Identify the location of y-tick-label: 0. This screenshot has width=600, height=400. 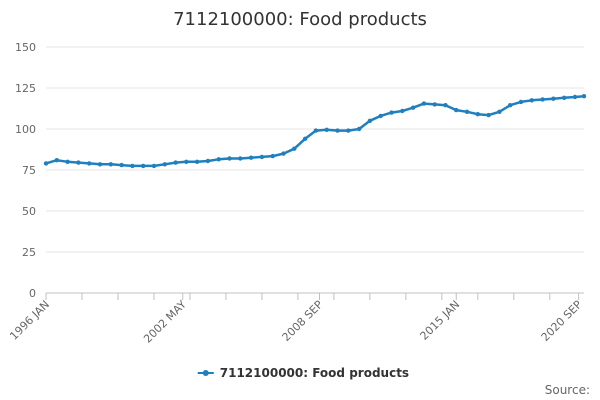
(32, 293).